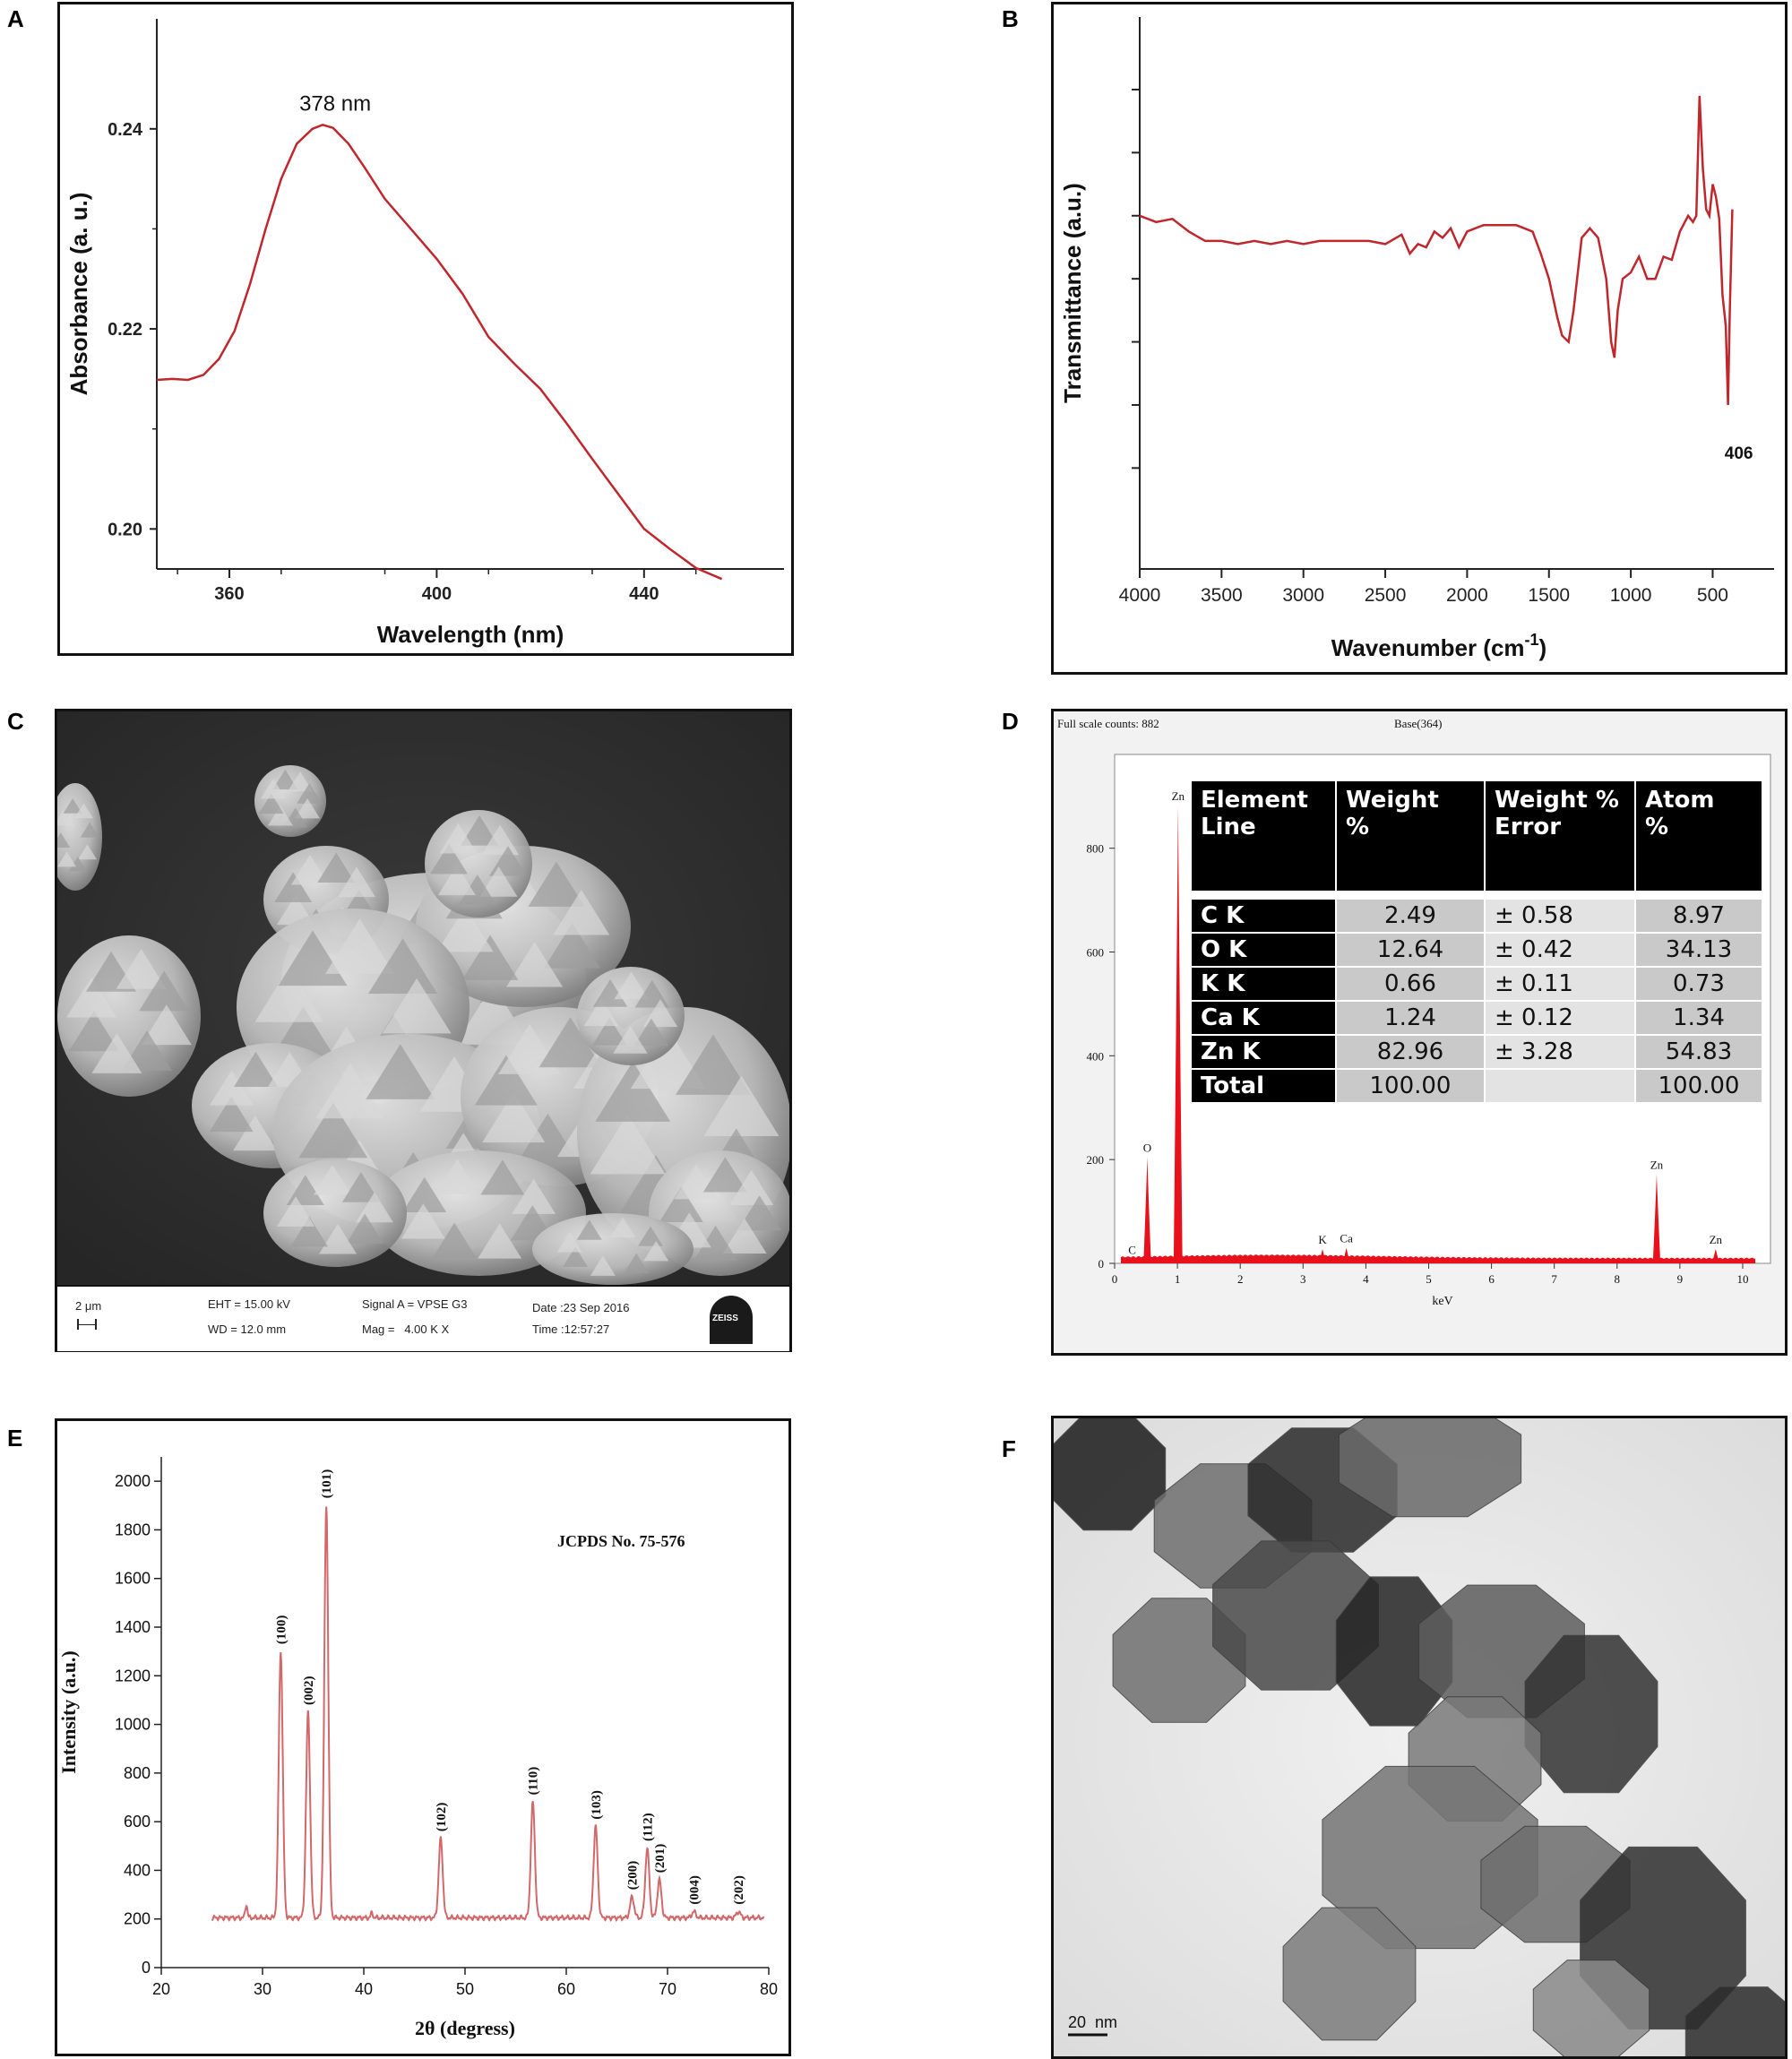  I want to click on edx-table-header: Element Line Weight% Weight % Error Atom%, so click(1477, 836).